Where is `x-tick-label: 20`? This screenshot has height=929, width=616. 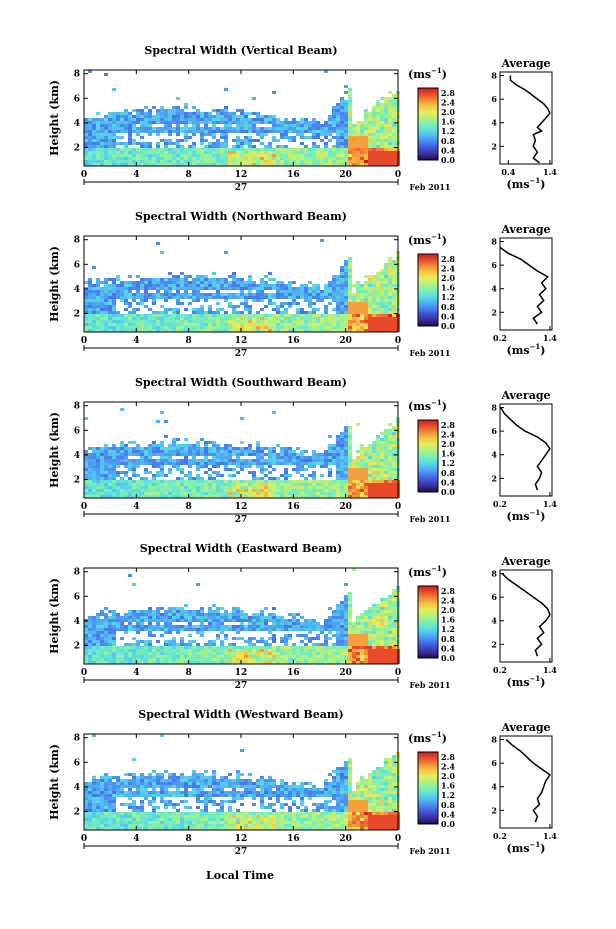
x-tick-label: 20 is located at coordinates (345, 839).